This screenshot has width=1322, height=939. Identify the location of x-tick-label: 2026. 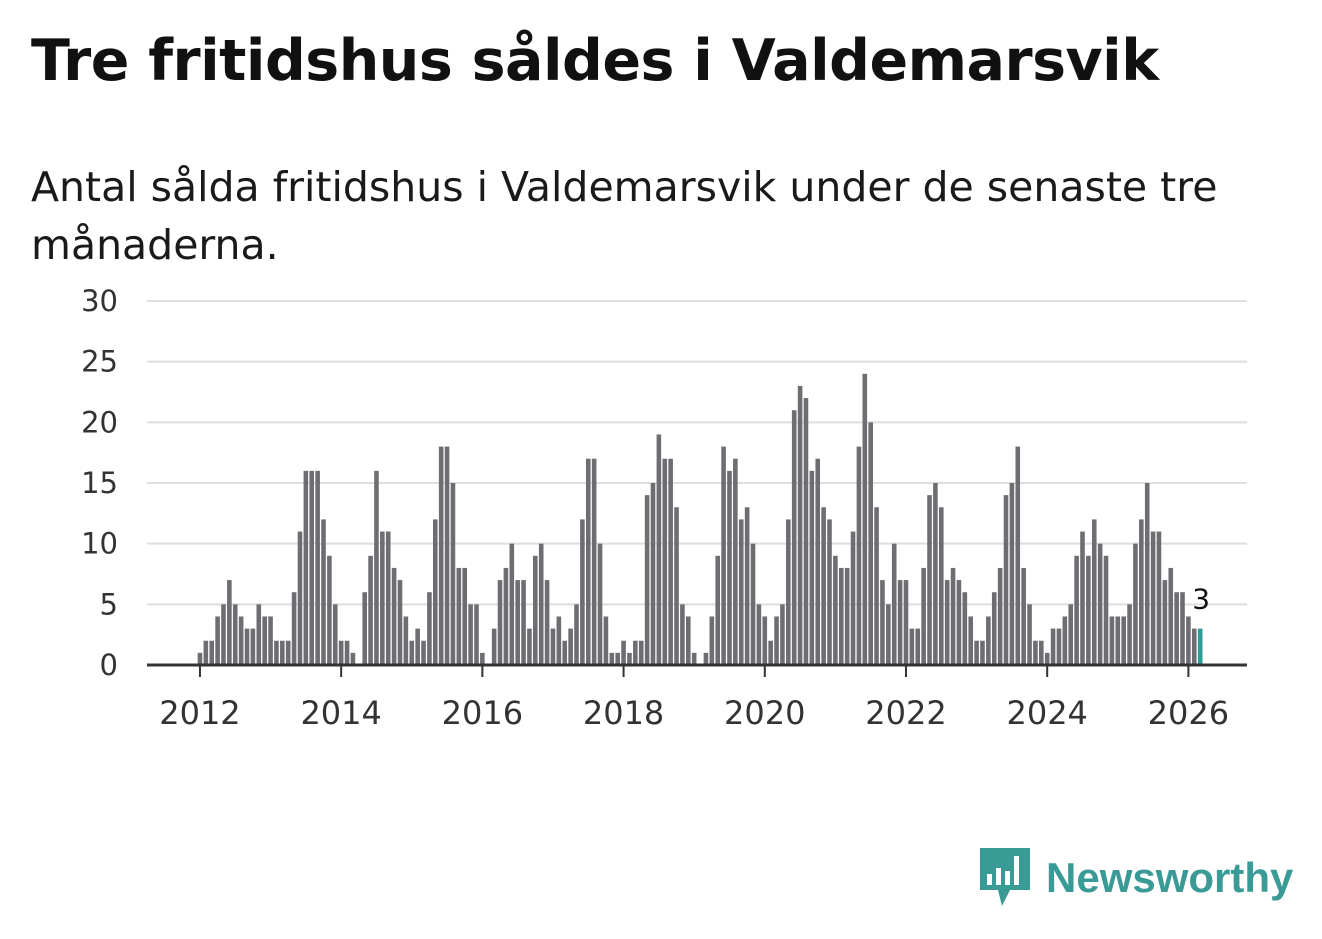
(1188, 713).